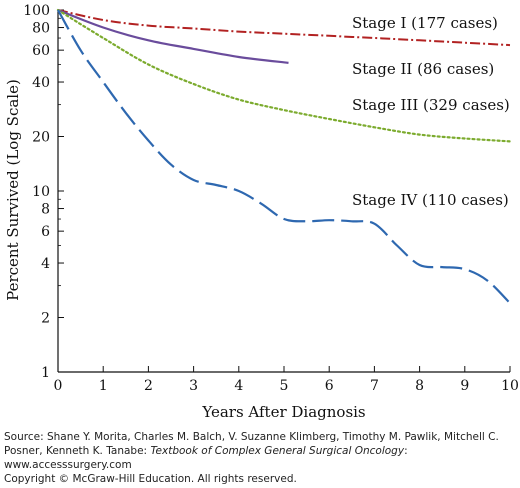 The image size is (520, 488). Describe the element at coordinates (430, 200) in the screenshot. I see `series-label-stage-4: Stage IV (110 cases)` at that location.